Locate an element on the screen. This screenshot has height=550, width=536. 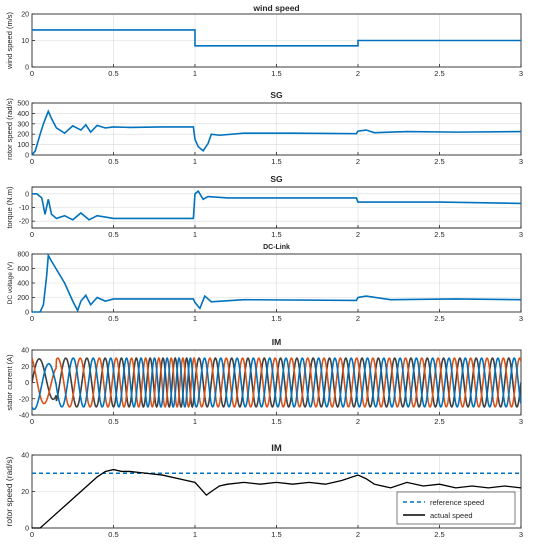
y-tick-label: 10 is located at coordinates (25, 41).